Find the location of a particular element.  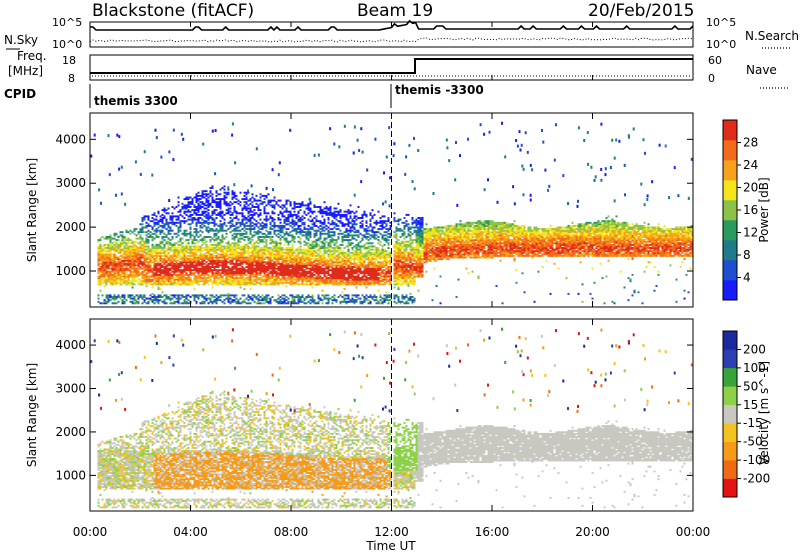

nsearch-trace is located at coordinates (391, 40).